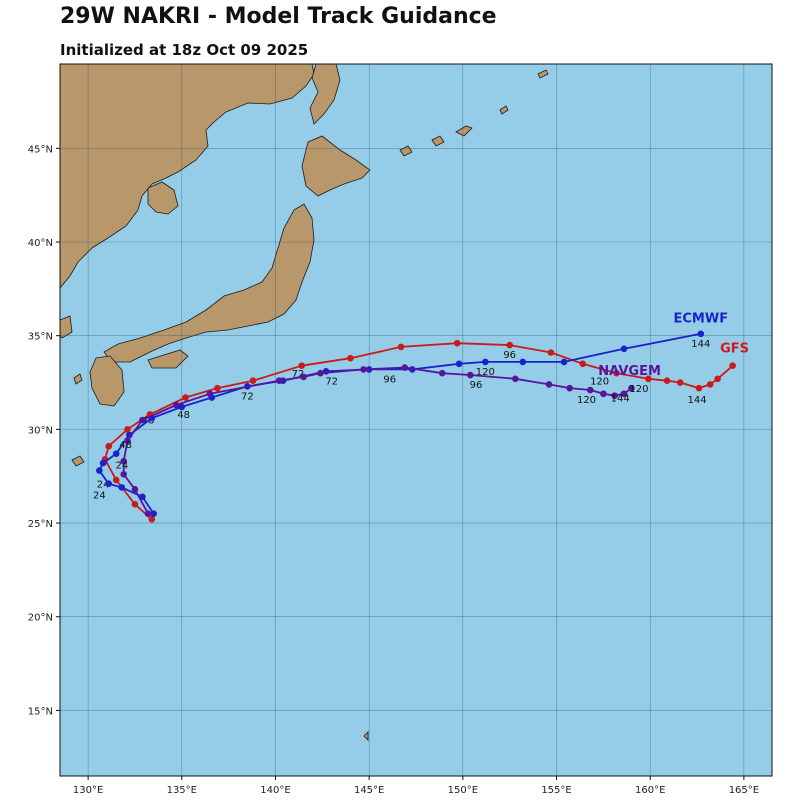  Describe the element at coordinates (40, 430) in the screenshot. I see `lat-tick-label: 30°N` at that location.